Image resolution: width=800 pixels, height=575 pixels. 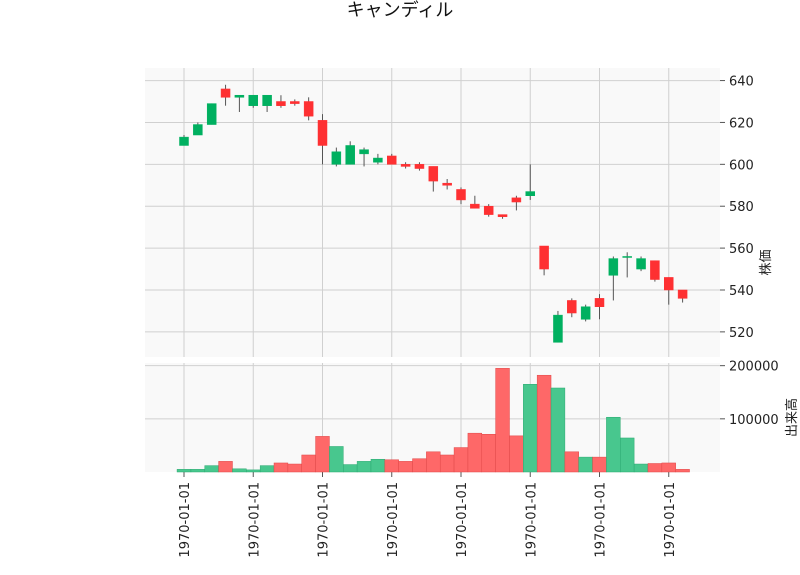 I want to click on price-axis-title: 株価, so click(x=766, y=262).